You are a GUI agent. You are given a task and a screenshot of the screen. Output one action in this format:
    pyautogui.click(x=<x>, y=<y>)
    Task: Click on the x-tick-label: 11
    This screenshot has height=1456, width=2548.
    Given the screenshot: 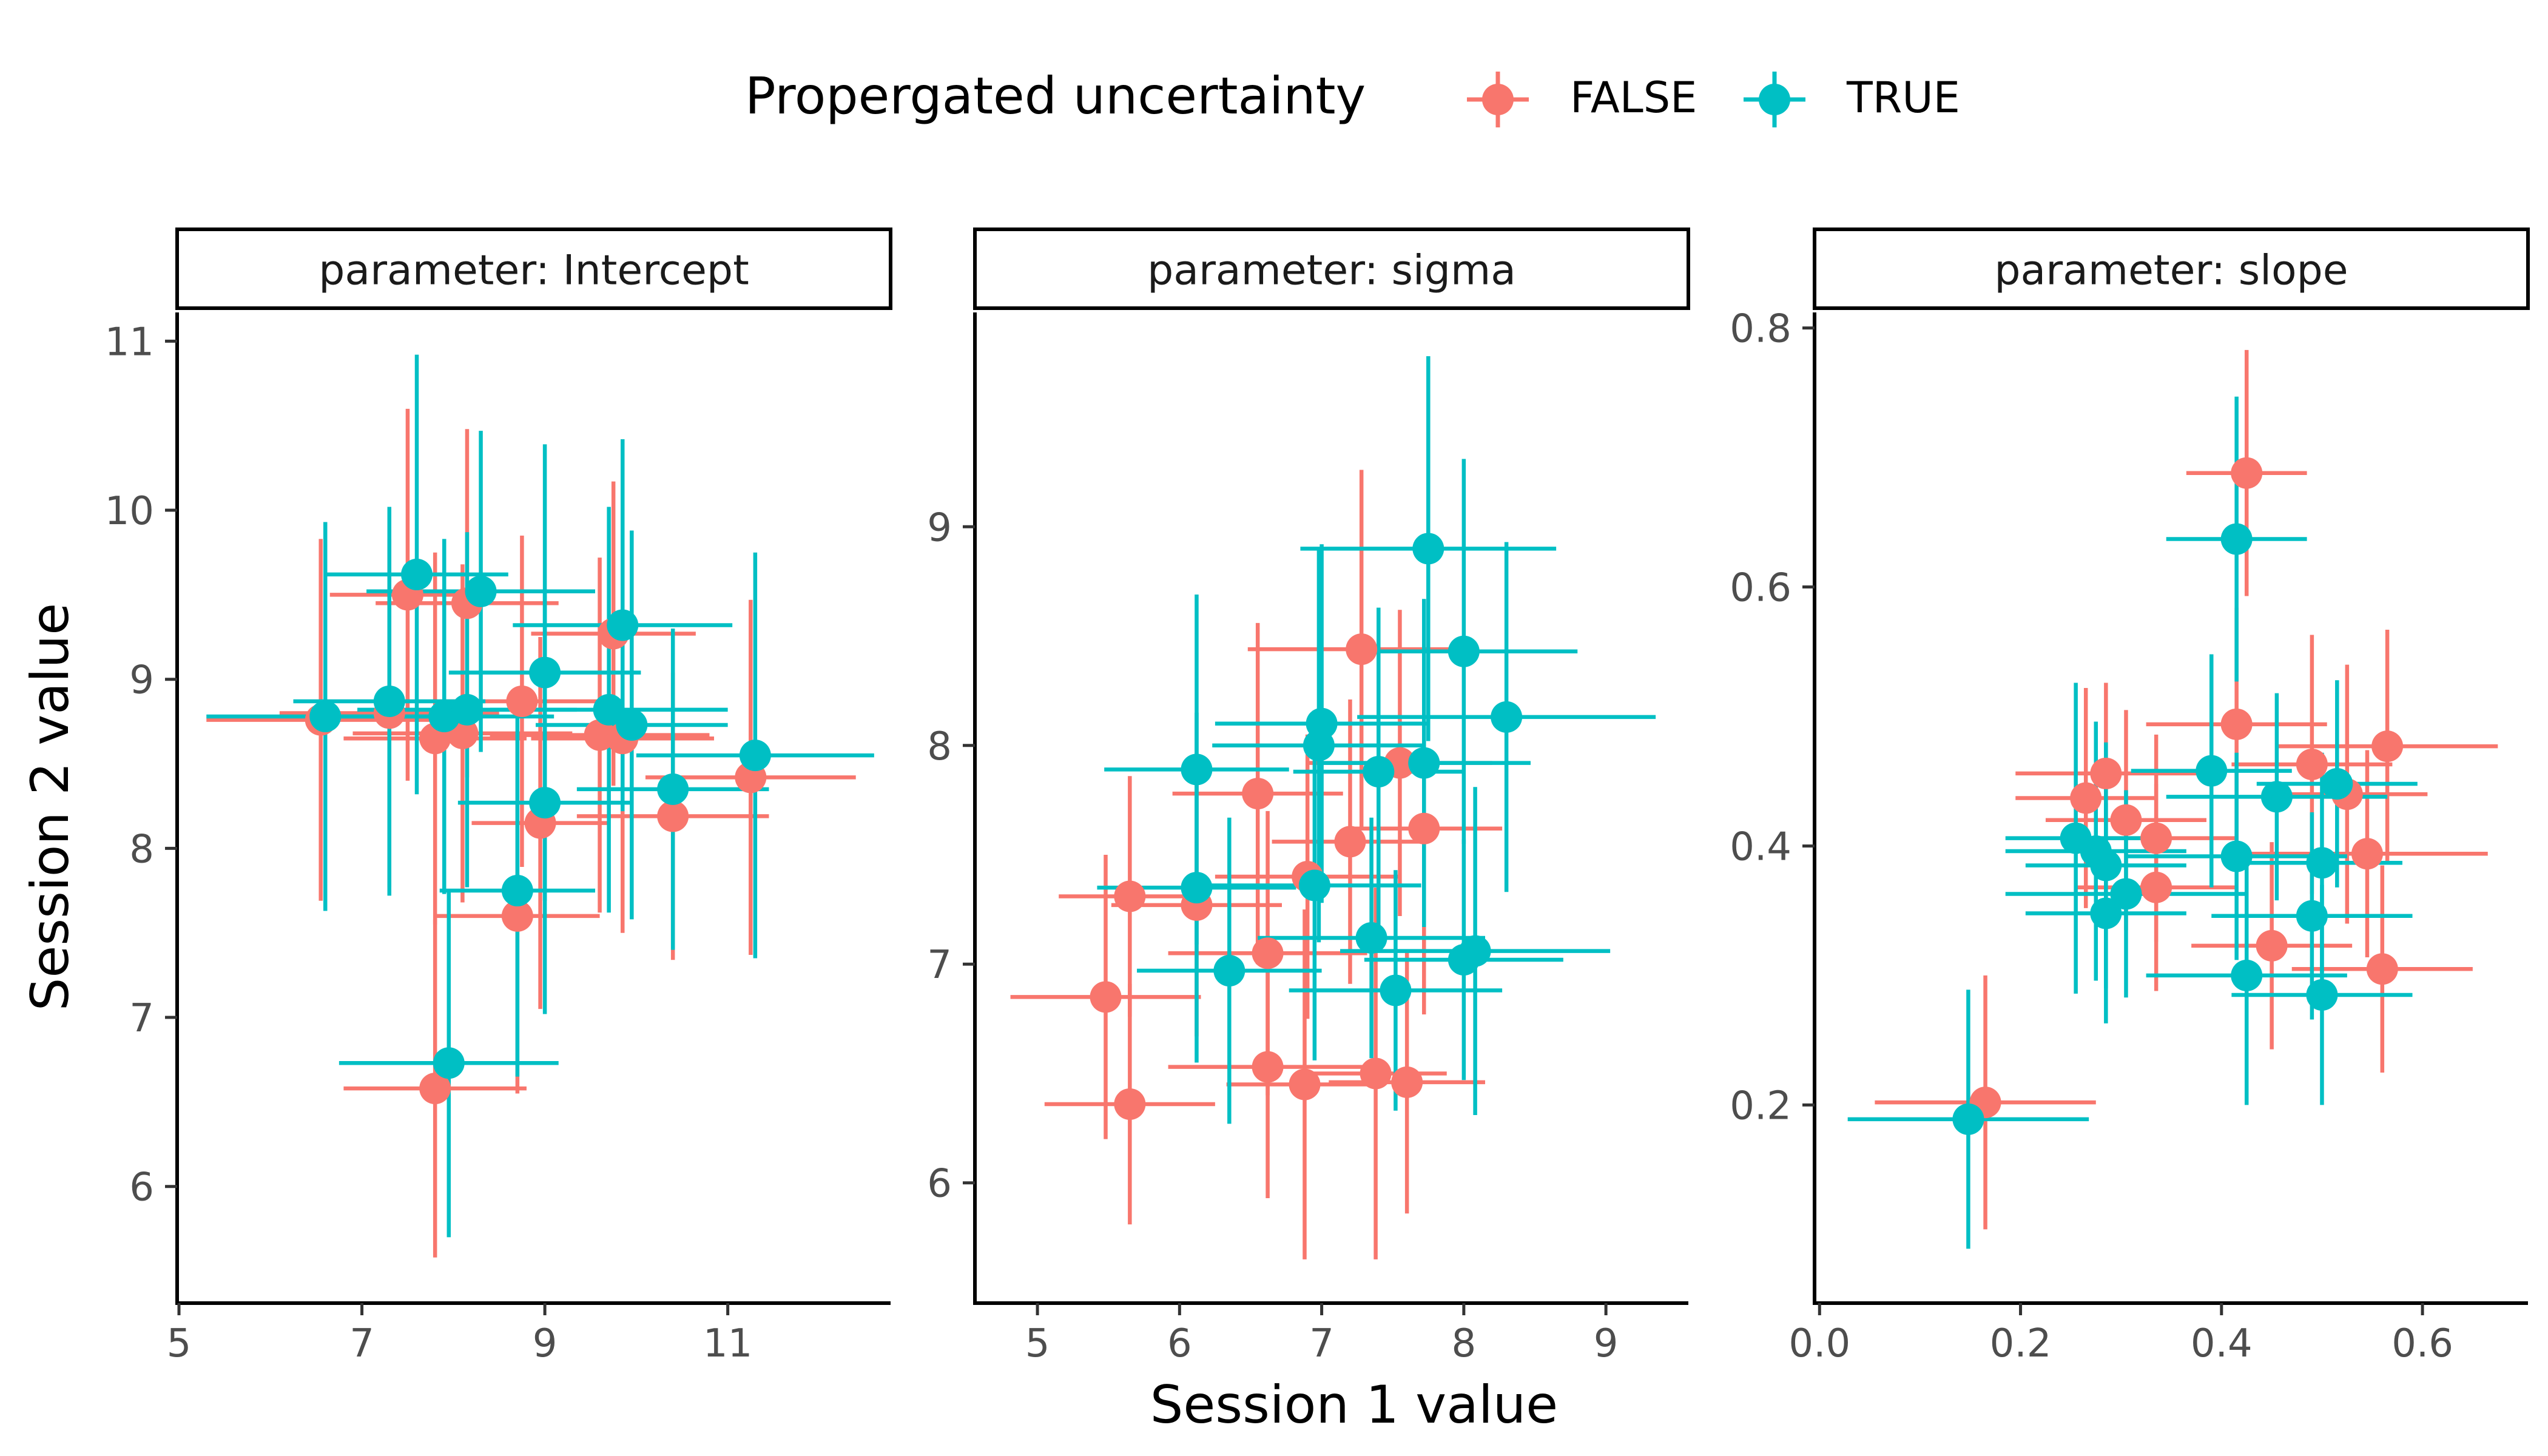 What is the action you would take?
    pyautogui.click(x=727, y=1343)
    